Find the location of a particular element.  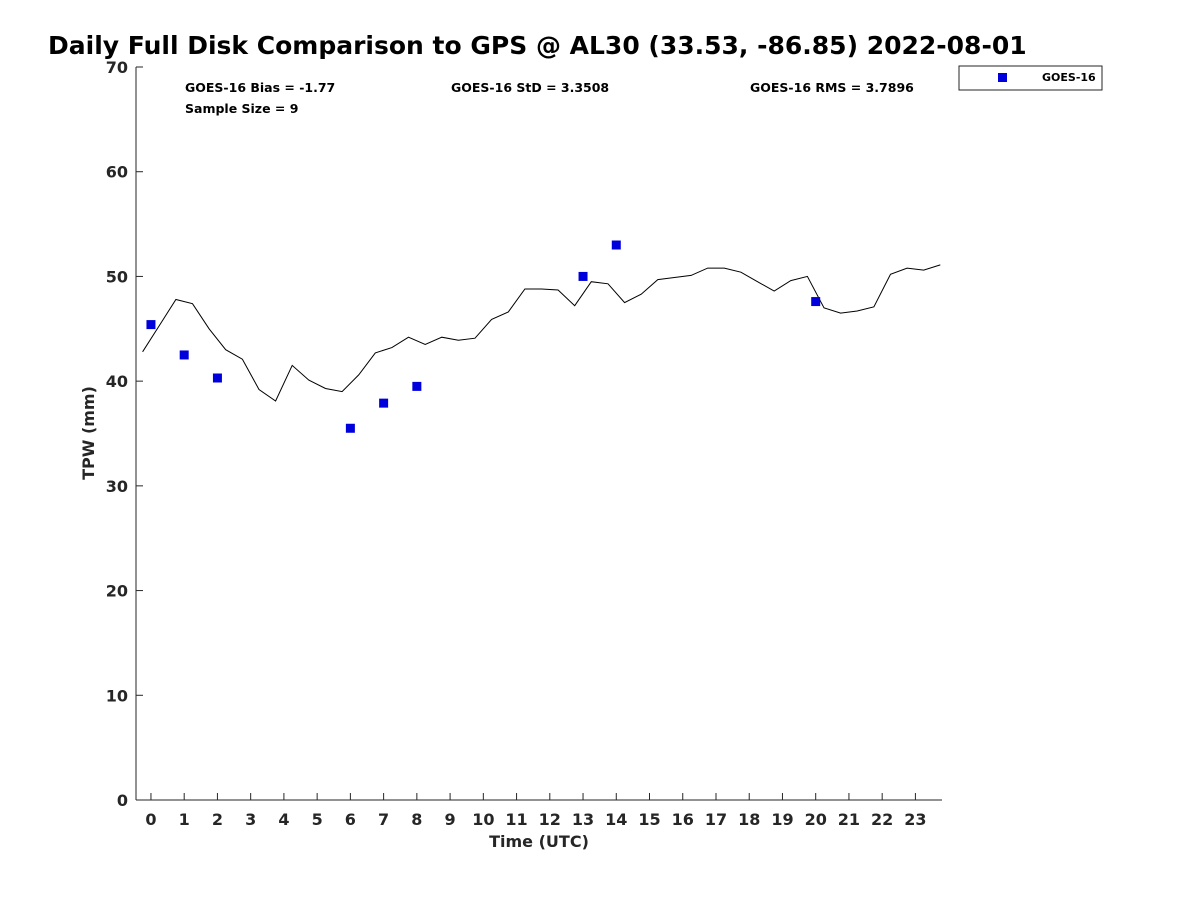

x-tick-label: 19 is located at coordinates (782, 819).